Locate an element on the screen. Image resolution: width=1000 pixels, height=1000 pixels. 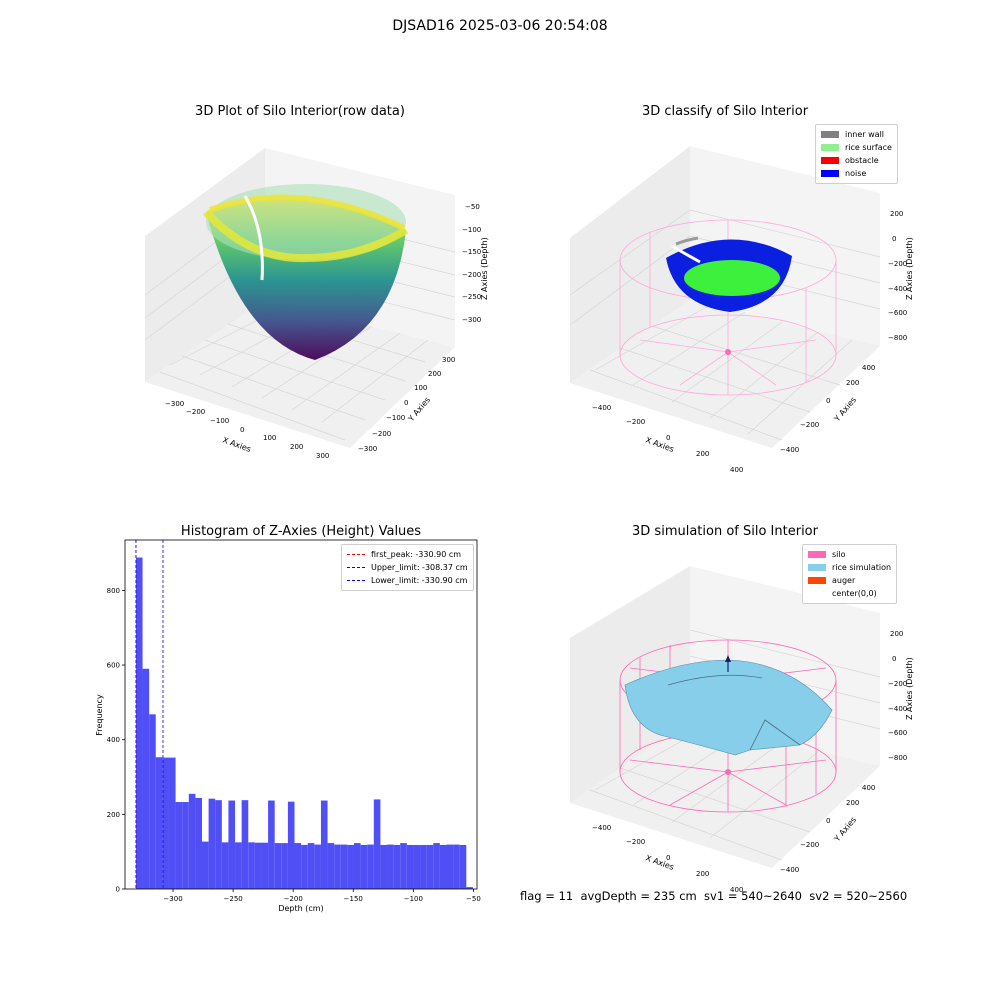
plot2-z-ticks: 200 0 −200 −400 −600 −800 is located at coordinates (897, 276).